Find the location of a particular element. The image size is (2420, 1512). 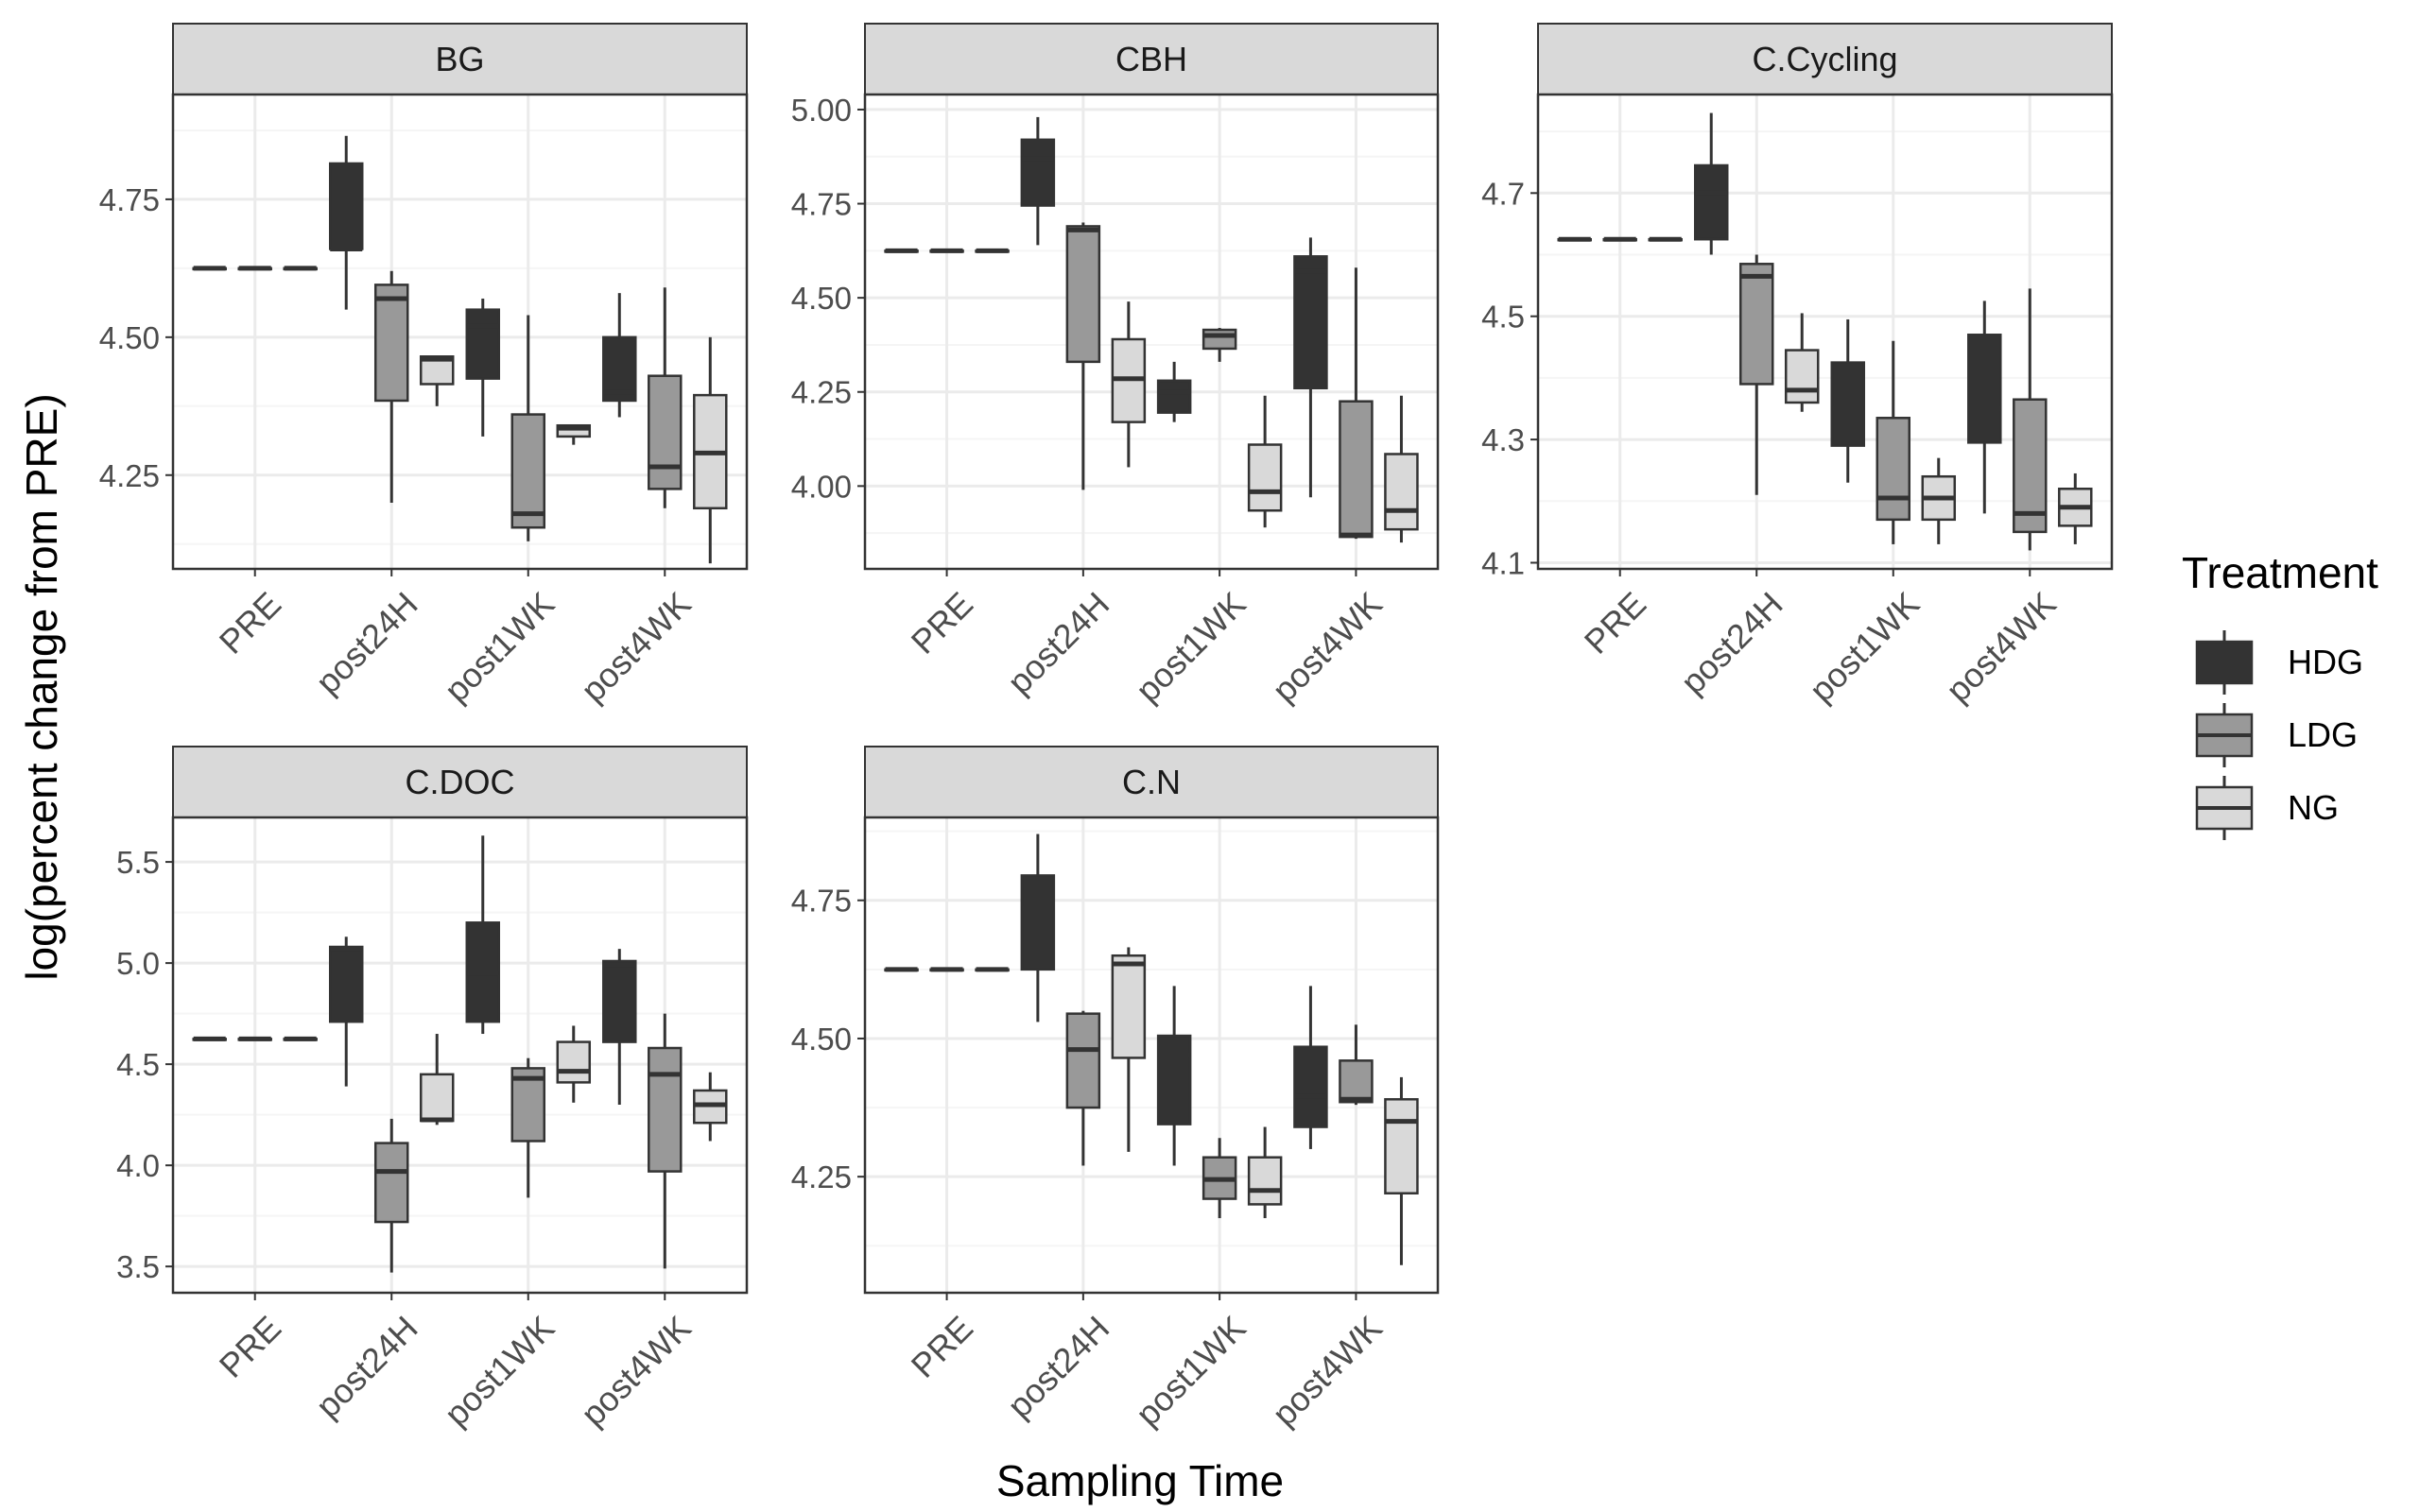

y-axis-title: log(percent change from PRE) is located at coordinates (41, 686).